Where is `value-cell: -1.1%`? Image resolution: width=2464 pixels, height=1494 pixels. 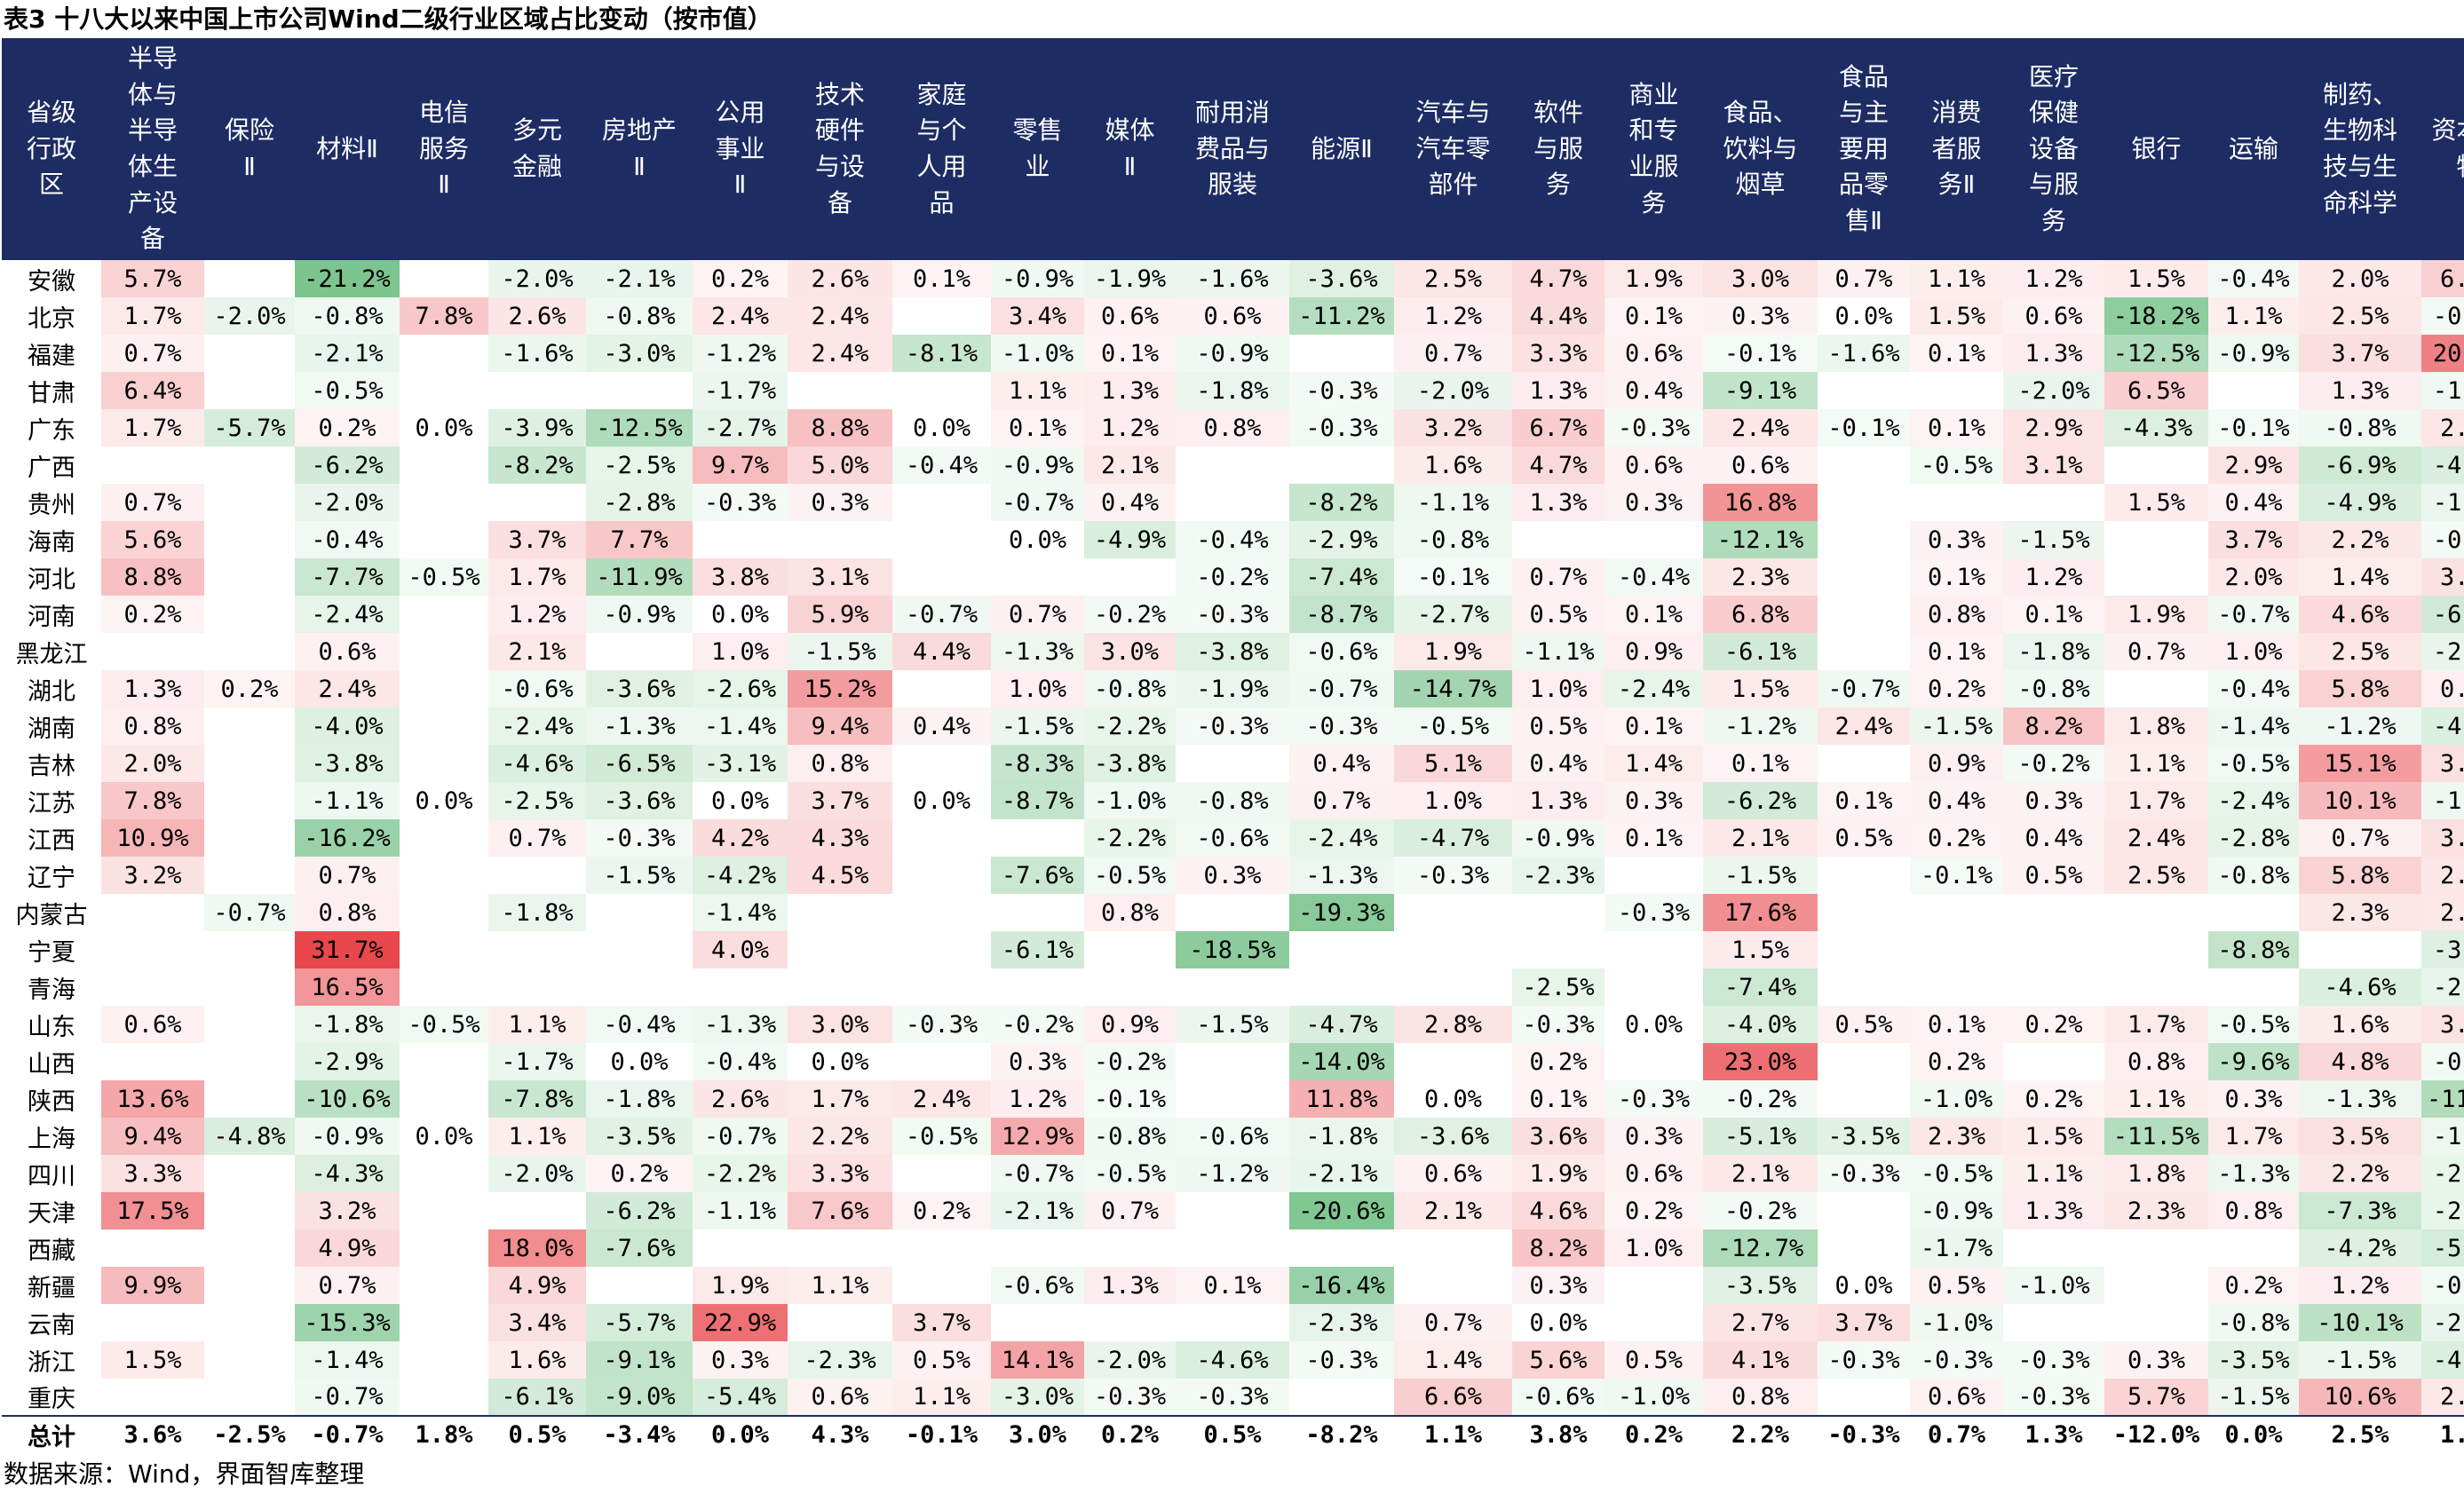
value-cell: -1.1% is located at coordinates (1558, 651).